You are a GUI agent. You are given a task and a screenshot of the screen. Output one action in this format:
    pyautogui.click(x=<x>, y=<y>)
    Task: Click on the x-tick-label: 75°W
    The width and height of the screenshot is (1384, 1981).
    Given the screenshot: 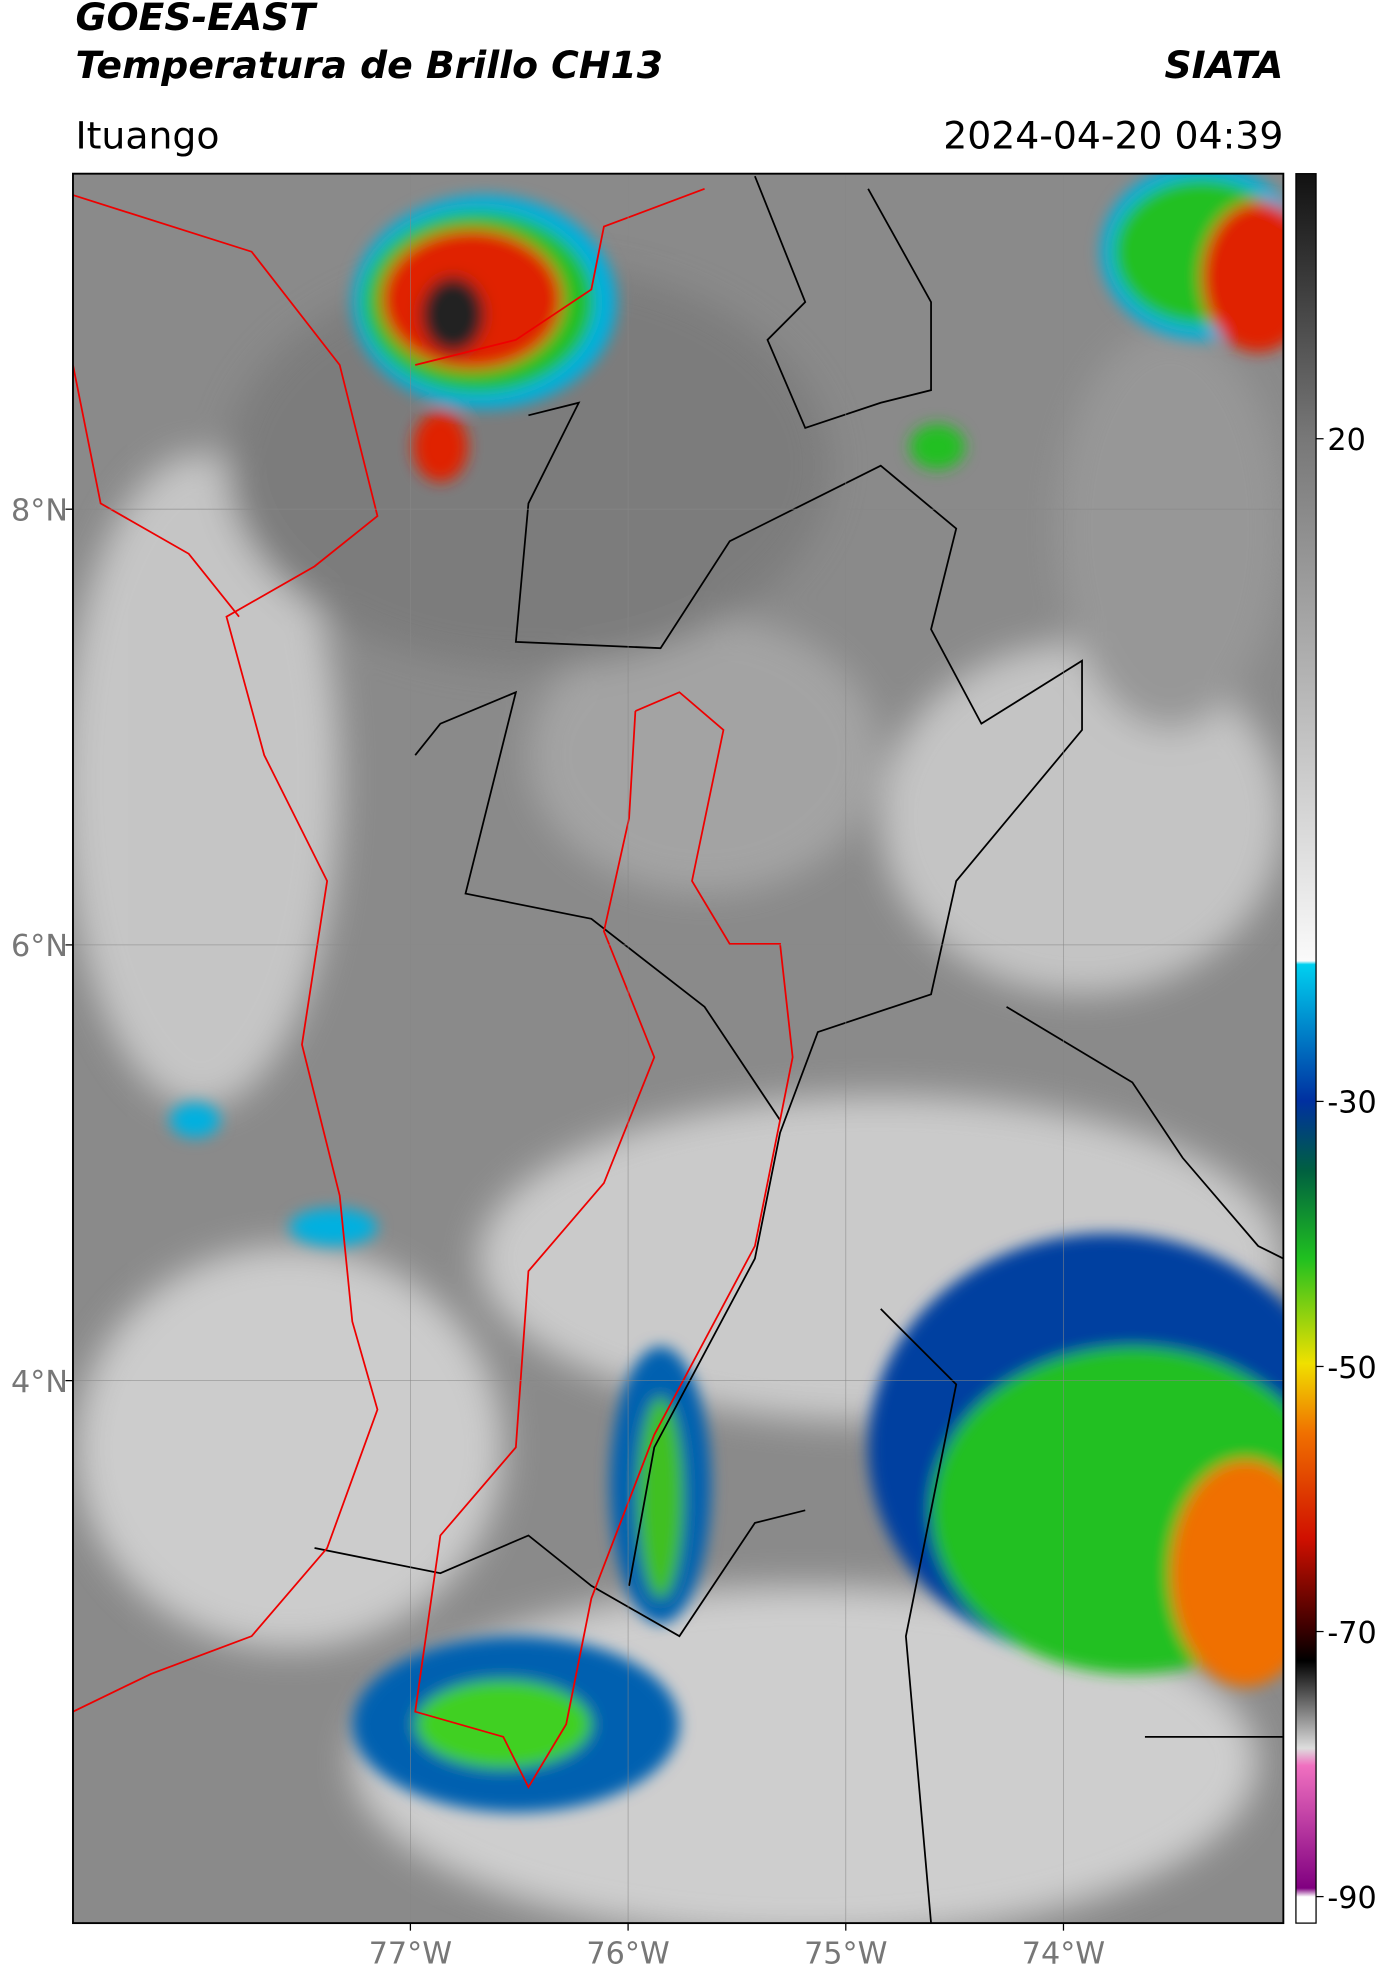 What is the action you would take?
    pyautogui.click(x=845, y=1953)
    